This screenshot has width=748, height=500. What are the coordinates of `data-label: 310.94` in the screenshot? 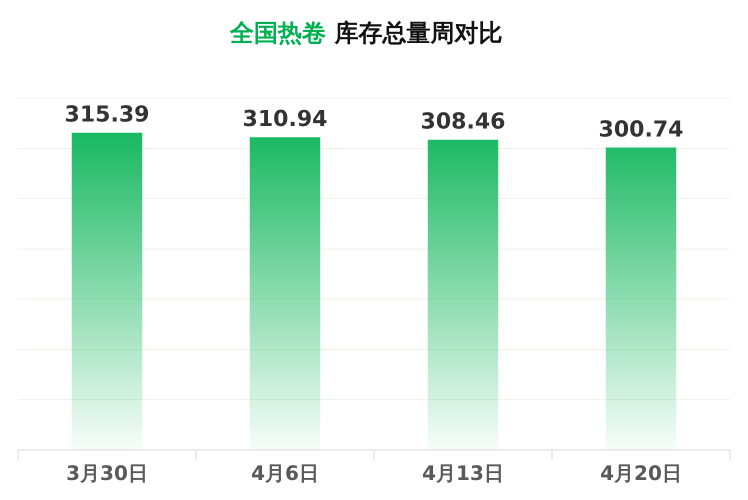 It's located at (285, 119).